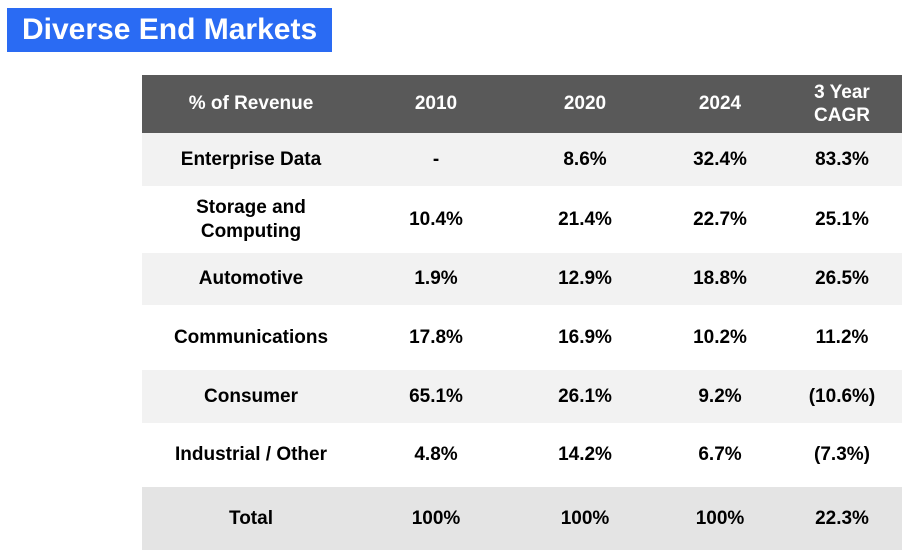  What do you see at coordinates (720, 396) in the screenshot?
I see `table-cell: 9.2%` at bounding box center [720, 396].